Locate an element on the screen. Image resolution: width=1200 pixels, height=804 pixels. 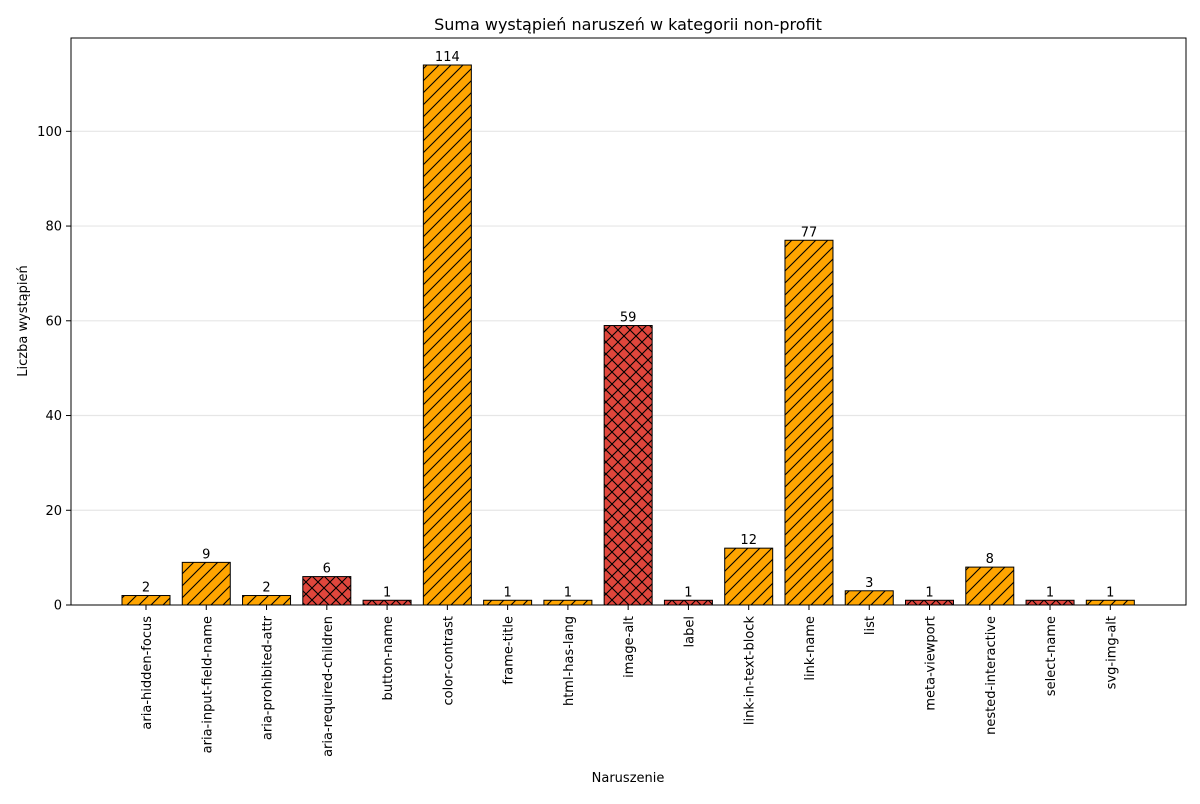
x-tick-label-select-name: select-name is located at coordinates (1051, 656).